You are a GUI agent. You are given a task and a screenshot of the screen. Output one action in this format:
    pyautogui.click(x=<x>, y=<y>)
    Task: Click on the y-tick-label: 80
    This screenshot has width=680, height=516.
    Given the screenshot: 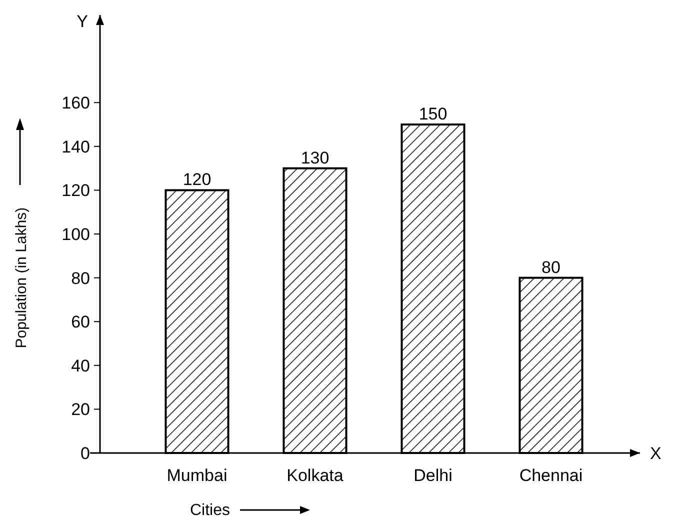 What is the action you would take?
    pyautogui.click(x=80, y=278)
    